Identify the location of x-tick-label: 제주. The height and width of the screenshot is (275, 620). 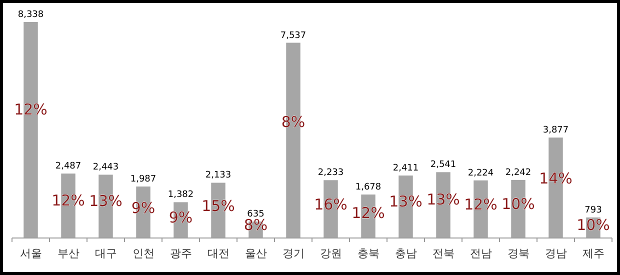
(593, 253).